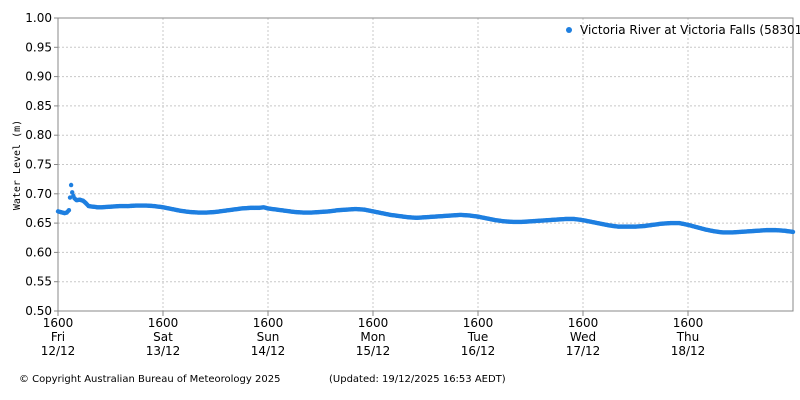 Image resolution: width=800 pixels, height=400 pixels. What do you see at coordinates (583, 337) in the screenshot?
I see `x-tick-label: Wed` at bounding box center [583, 337].